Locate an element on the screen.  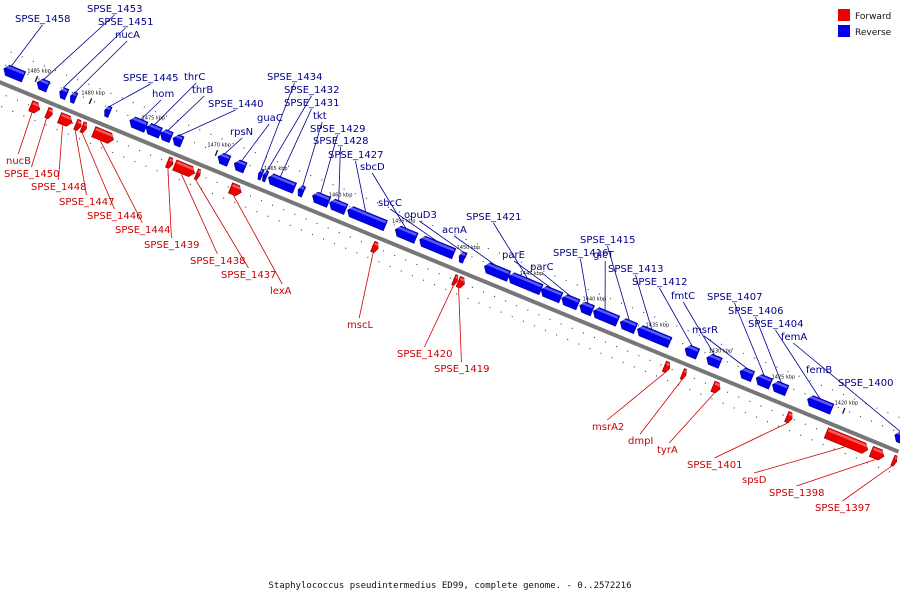
reverse-gene-label: SPSE_1434 is located at coordinates (295, 77).